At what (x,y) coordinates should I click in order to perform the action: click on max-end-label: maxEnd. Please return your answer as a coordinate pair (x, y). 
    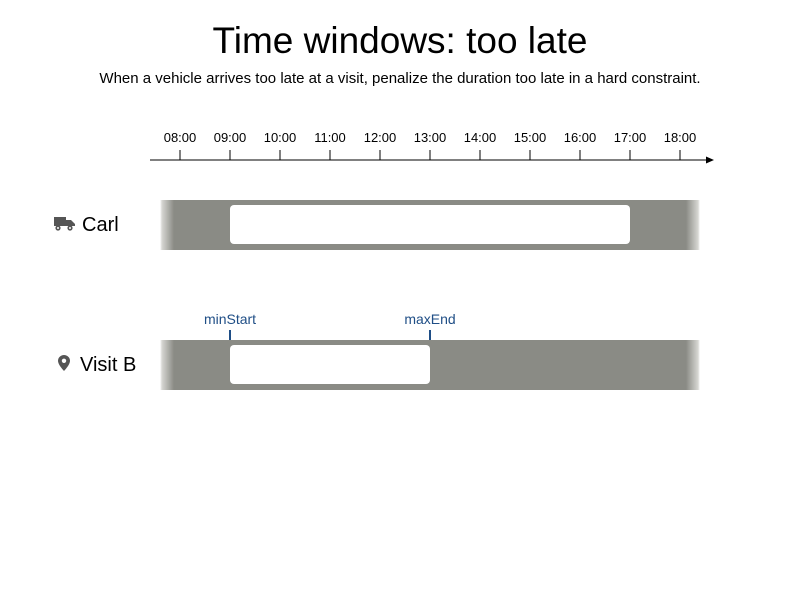
    Looking at the image, I should click on (430, 319).